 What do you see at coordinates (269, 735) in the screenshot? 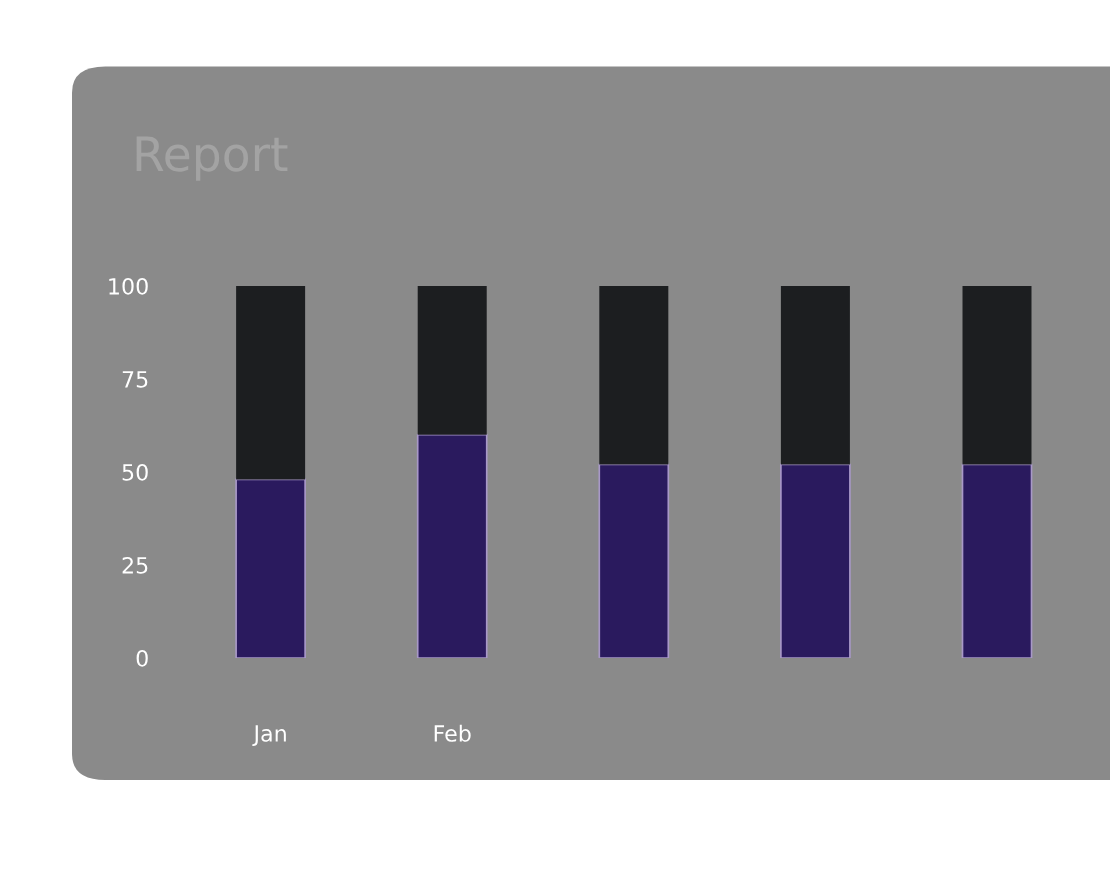
I see `x-tick-label: Jan` at bounding box center [269, 735].